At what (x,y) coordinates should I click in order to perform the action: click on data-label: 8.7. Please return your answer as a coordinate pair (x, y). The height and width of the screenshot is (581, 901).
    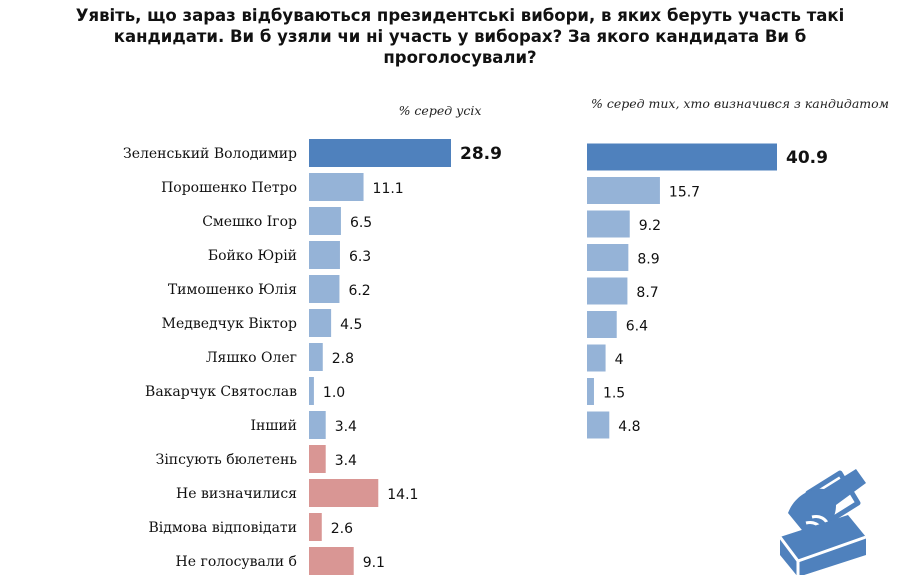
    Looking at the image, I should click on (647, 293).